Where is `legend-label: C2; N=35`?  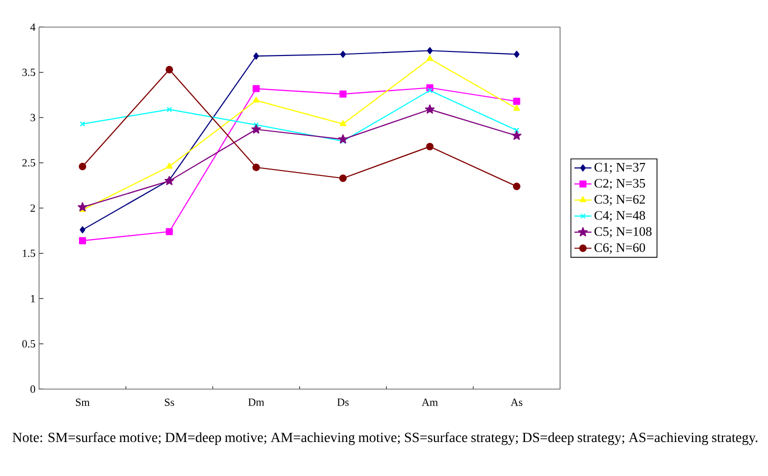
legend-label: C2; N=35 is located at coordinates (620, 184).